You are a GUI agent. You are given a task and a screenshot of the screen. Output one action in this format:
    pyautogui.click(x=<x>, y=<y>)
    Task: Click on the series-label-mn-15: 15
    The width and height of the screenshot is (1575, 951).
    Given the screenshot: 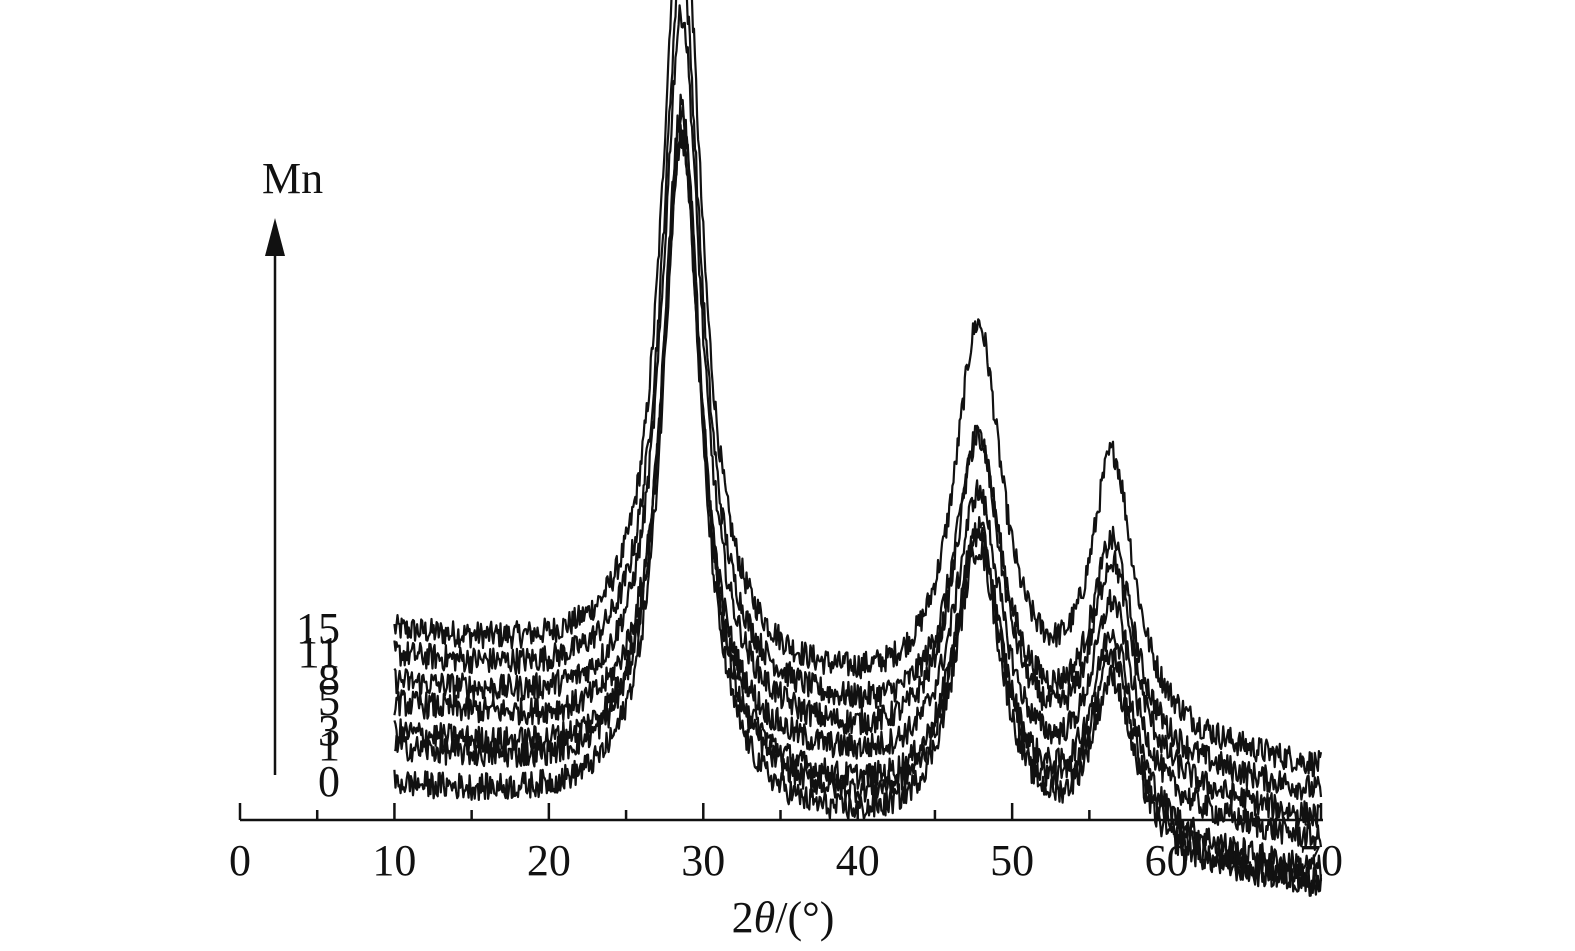 What is the action you would take?
    pyautogui.click(x=318, y=628)
    